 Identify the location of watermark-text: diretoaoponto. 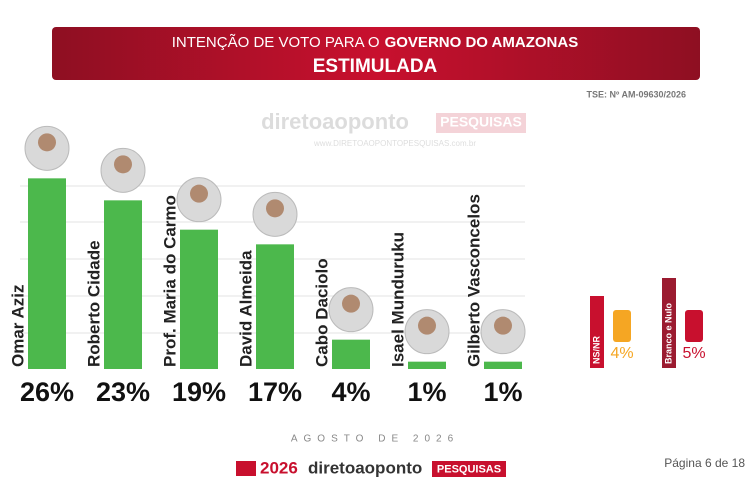
(335, 121).